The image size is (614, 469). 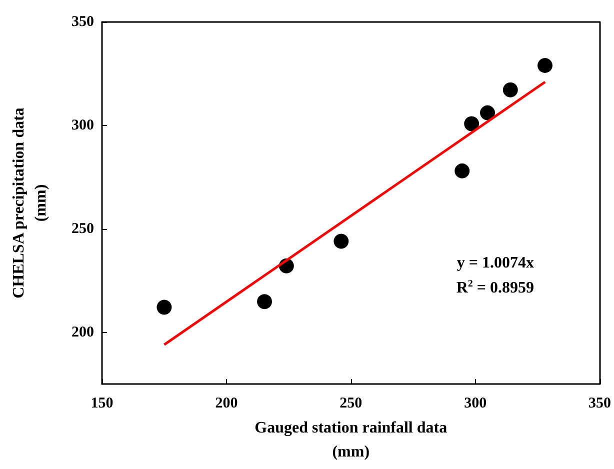 What do you see at coordinates (30, 203) in the screenshot?
I see `y-axis-title: CHELSA precipitation data (mm)` at bounding box center [30, 203].